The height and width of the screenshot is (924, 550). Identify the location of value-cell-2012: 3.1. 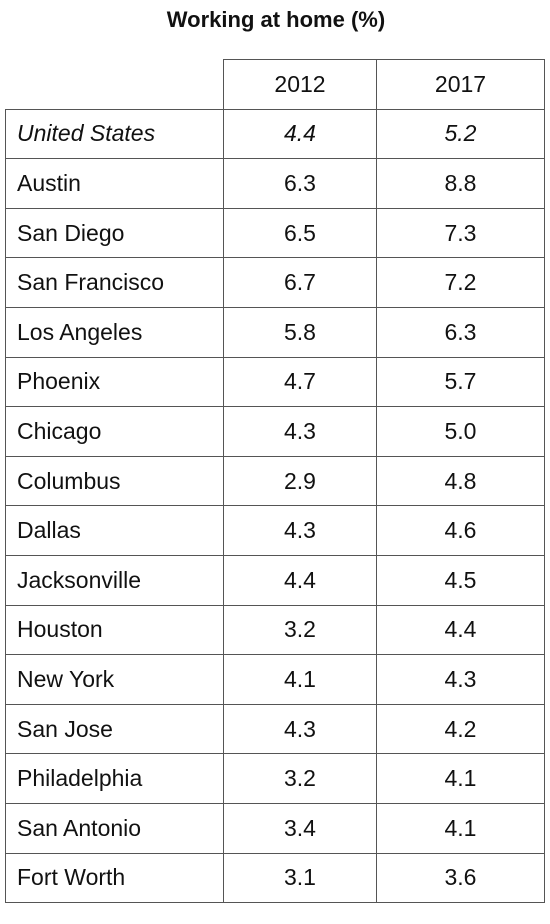
(300, 878).